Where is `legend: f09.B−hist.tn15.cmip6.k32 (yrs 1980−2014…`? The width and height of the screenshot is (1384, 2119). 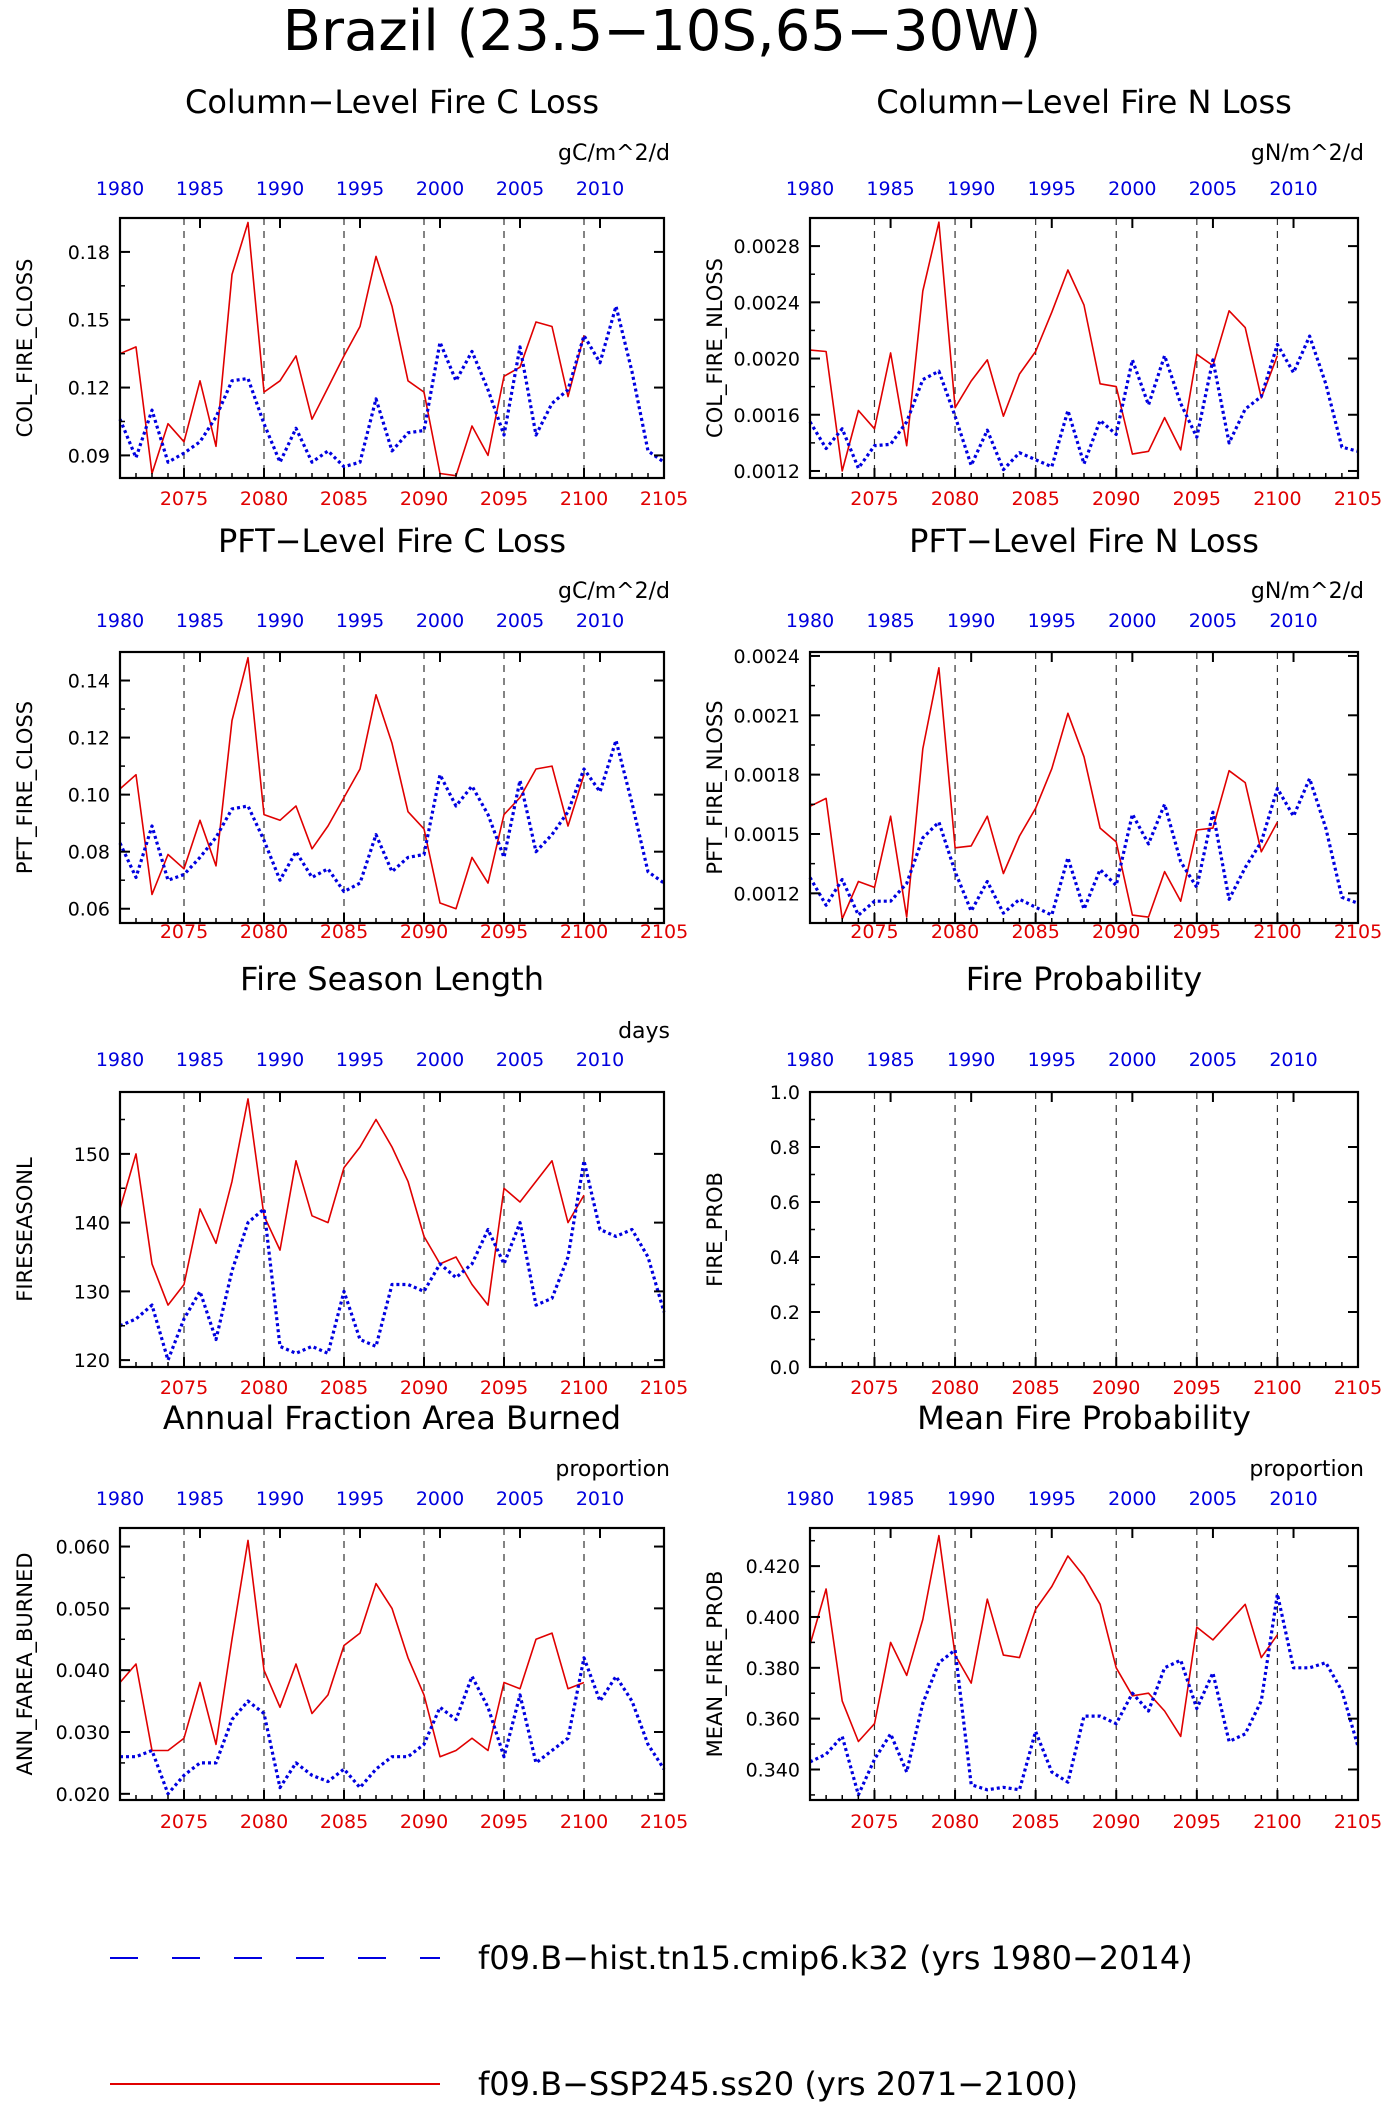 legend: f09.B−hist.tn15.cmip6.k32 (yrs 1980−2014… is located at coordinates (651, 2021).